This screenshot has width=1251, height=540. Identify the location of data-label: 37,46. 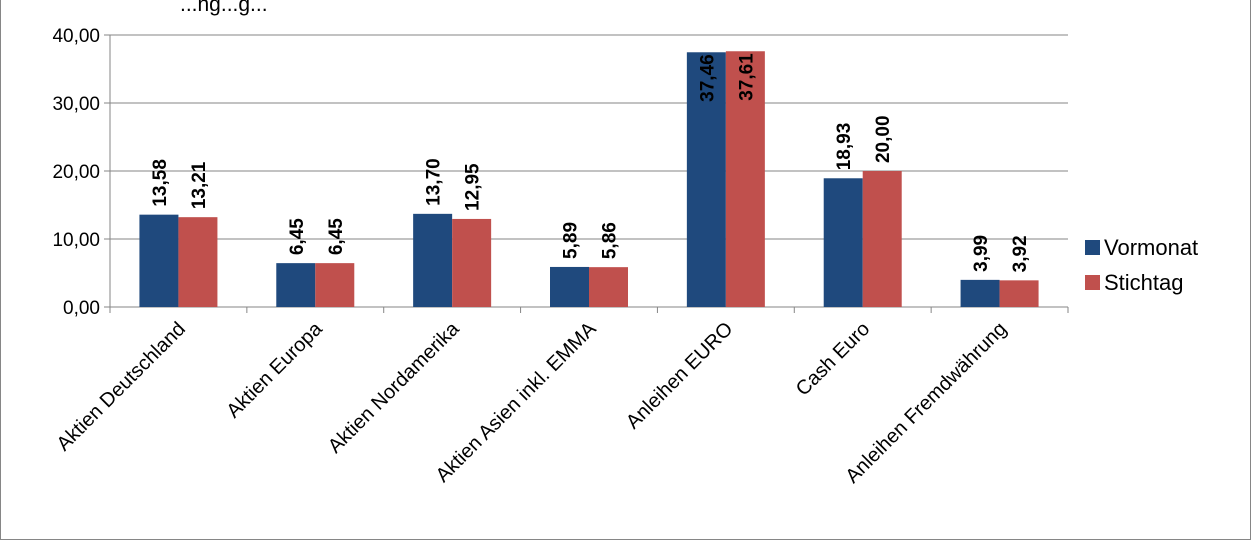
(707, 78).